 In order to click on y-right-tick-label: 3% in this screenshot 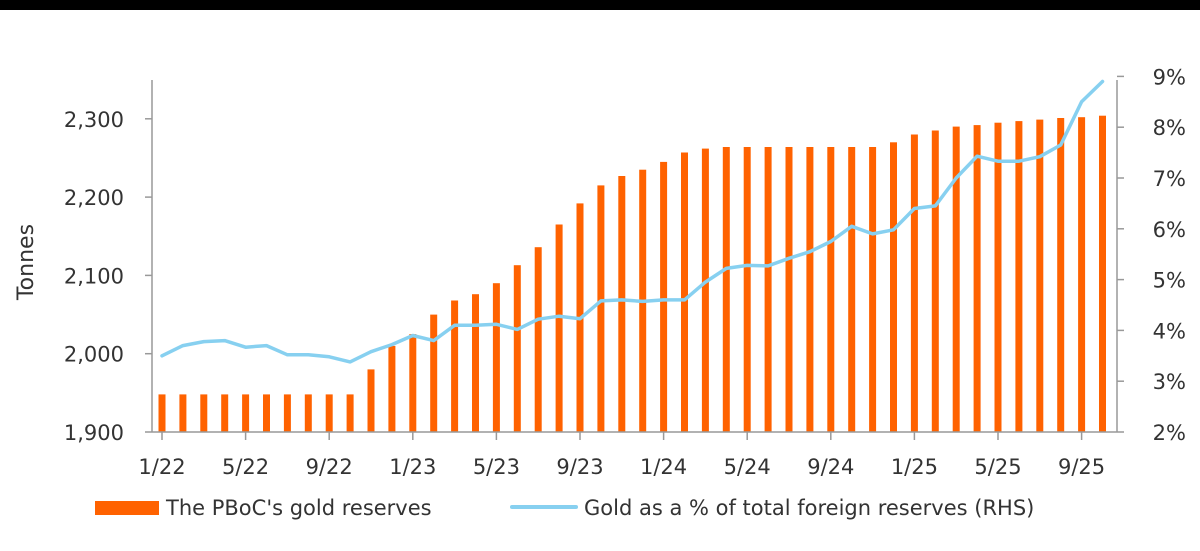, I will do `click(1169, 382)`.